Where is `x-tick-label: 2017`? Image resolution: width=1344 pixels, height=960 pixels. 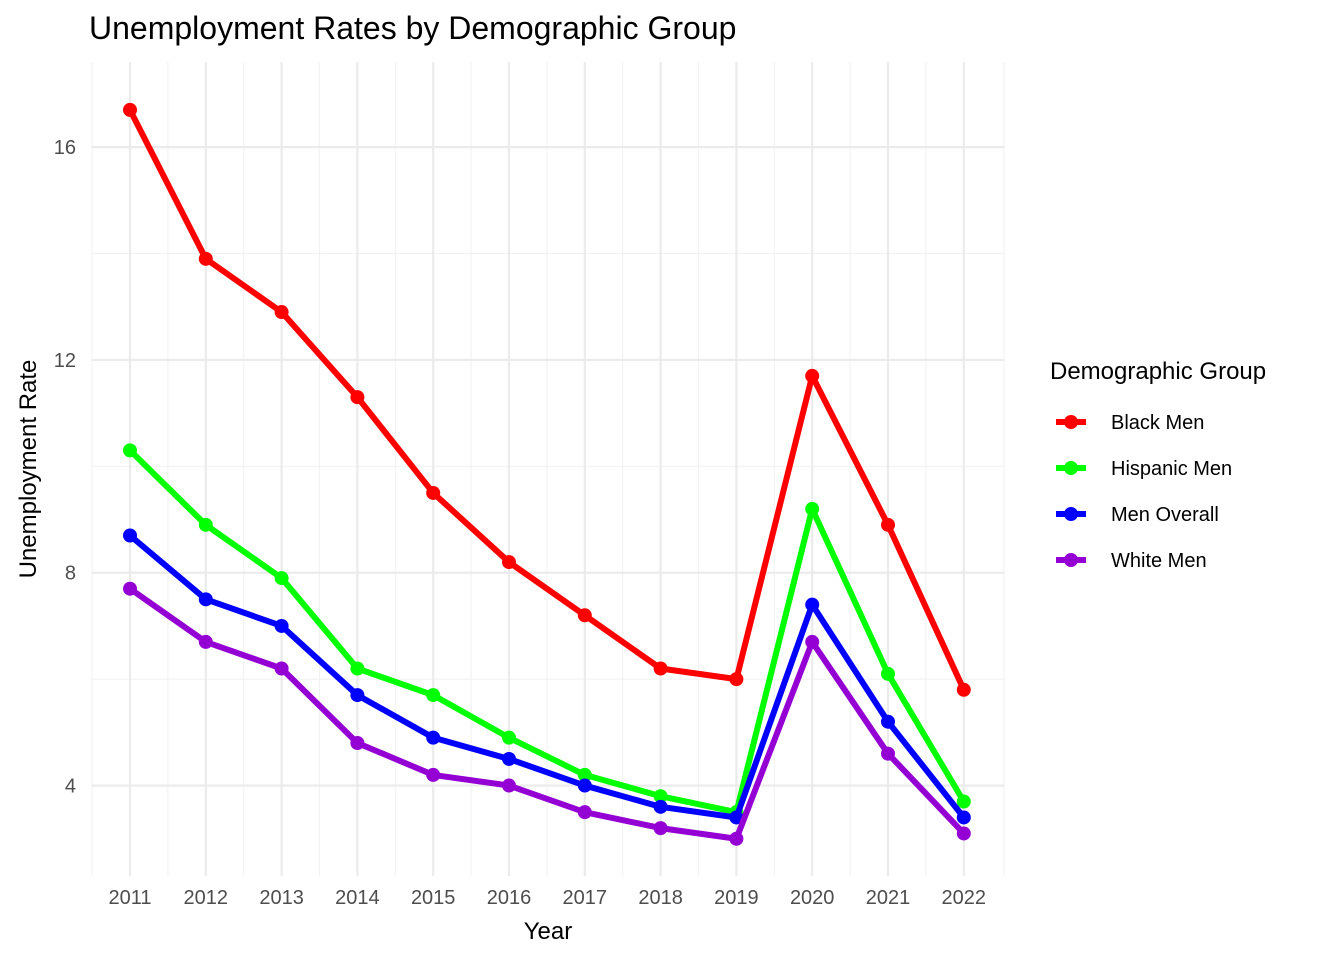 x-tick-label: 2017 is located at coordinates (585, 898).